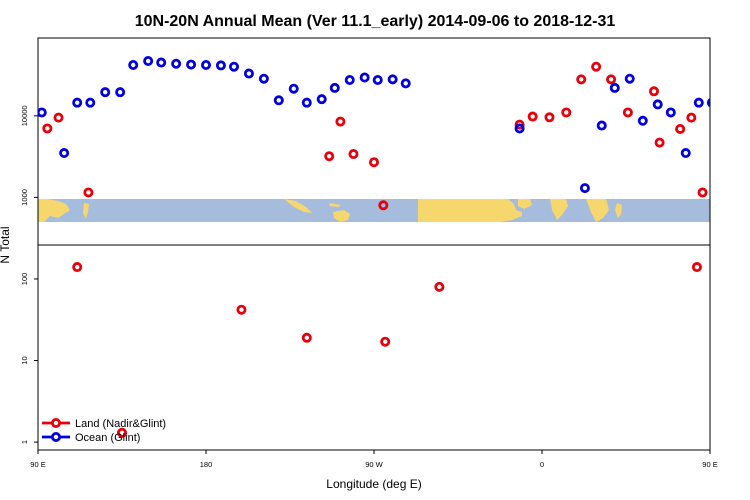 The image size is (750, 500). I want to click on x-axis-label: Longitude (deg E), so click(373, 484).